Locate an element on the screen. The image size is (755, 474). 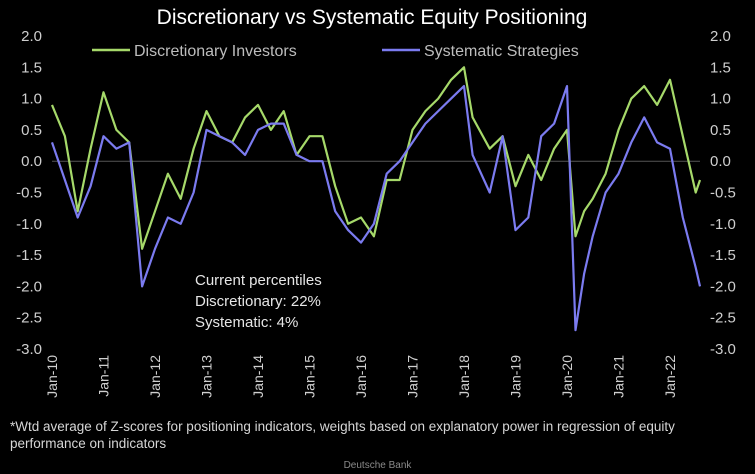
x-tick-label: Jan-14 is located at coordinates (258, 376).